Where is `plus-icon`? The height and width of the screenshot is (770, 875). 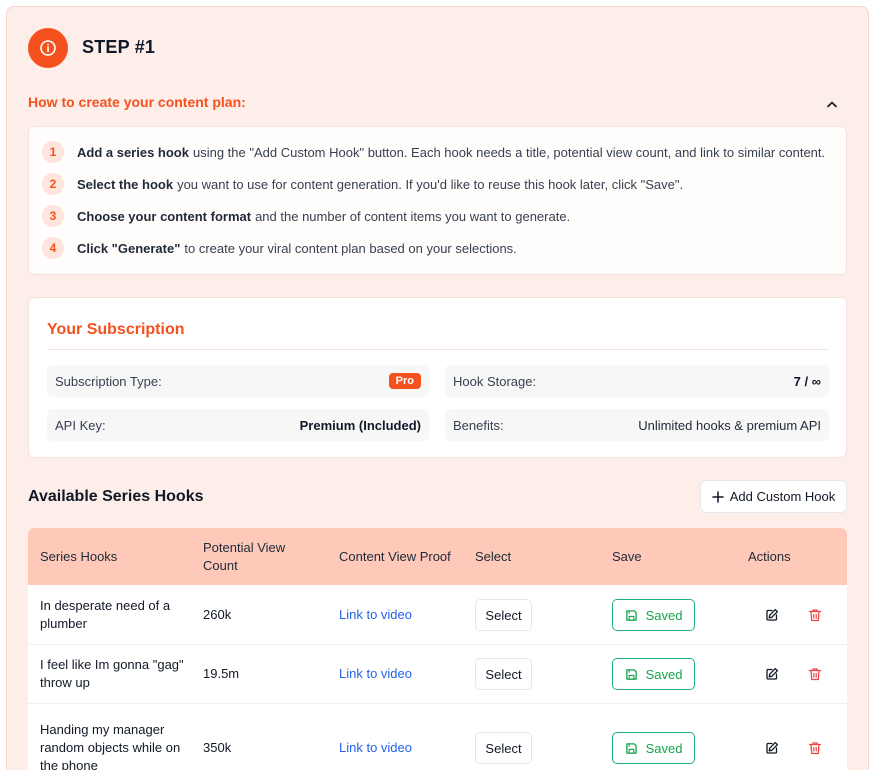
plus-icon is located at coordinates (718, 496).